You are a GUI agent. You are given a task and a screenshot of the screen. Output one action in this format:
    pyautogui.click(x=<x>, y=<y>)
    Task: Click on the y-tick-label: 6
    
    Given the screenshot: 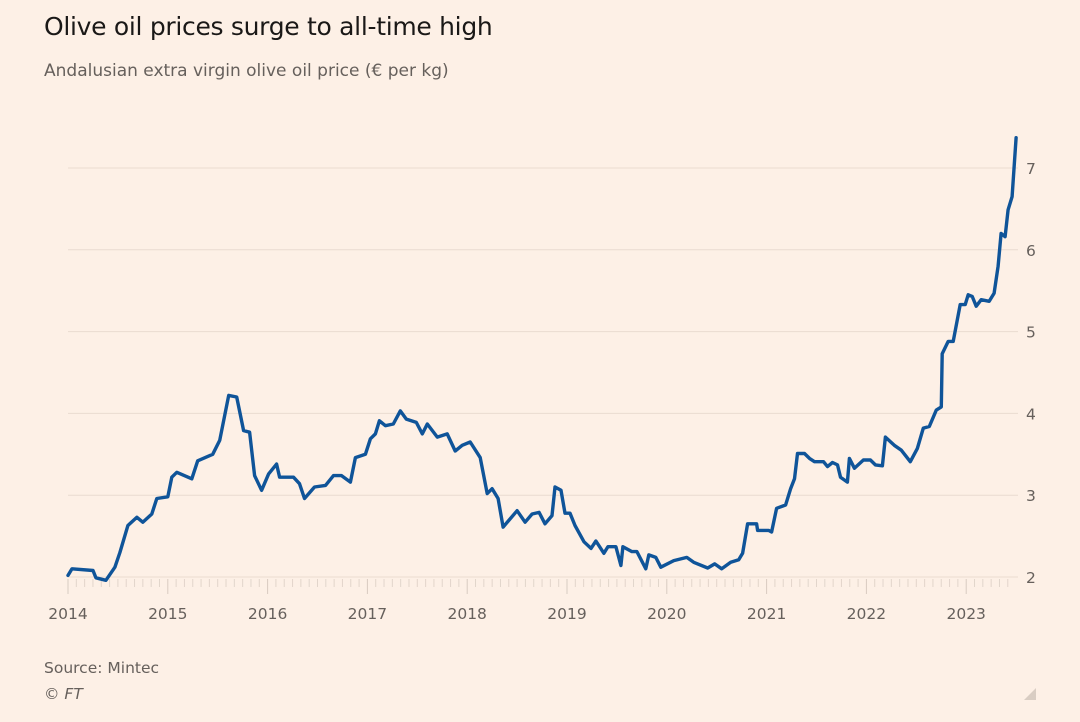 What is the action you would take?
    pyautogui.click(x=1031, y=251)
    